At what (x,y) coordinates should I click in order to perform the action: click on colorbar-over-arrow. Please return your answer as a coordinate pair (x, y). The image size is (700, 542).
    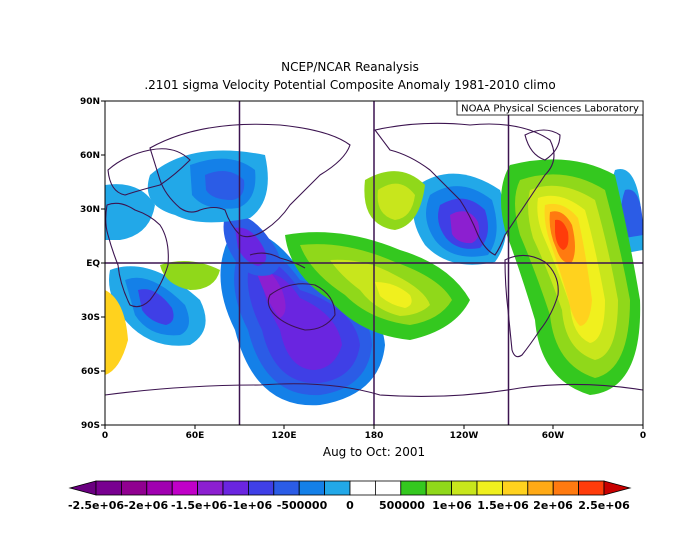
    Looking at the image, I should click on (617, 488).